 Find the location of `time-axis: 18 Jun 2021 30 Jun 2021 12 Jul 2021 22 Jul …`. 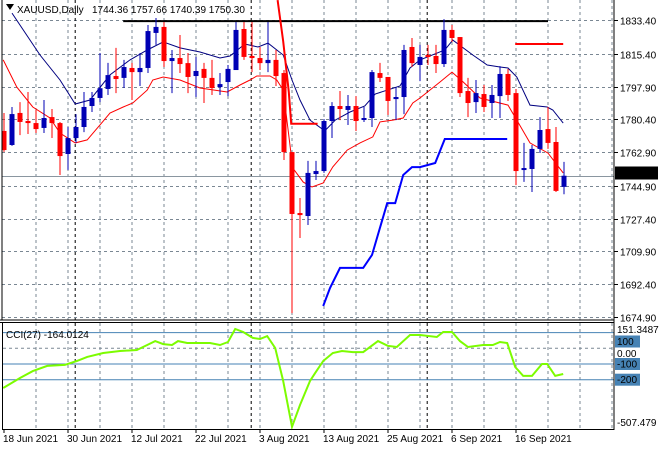

time-axis: 18 Jun 2021 30 Jun 2021 12 Jul 2021 22 Jul … is located at coordinates (287, 437).